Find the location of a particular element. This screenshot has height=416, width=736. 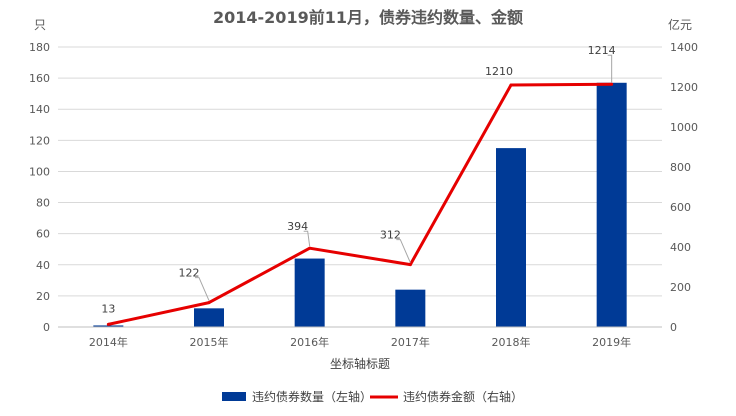

y-left-tick-label: 80 is located at coordinates (43, 203).